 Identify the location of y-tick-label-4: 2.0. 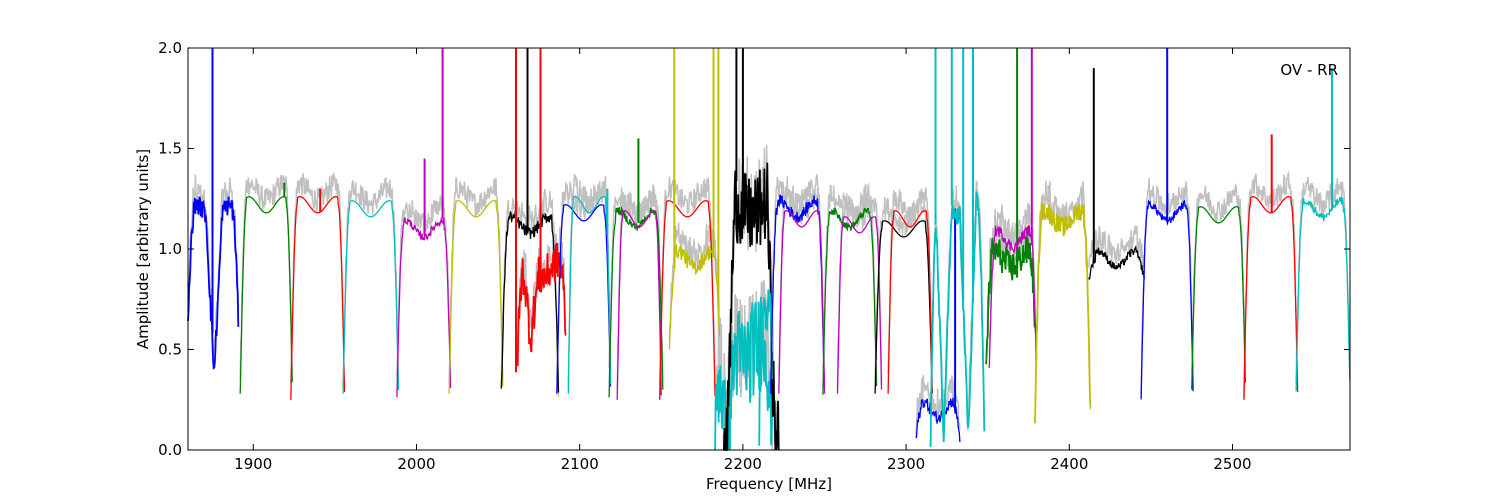
(170, 48).